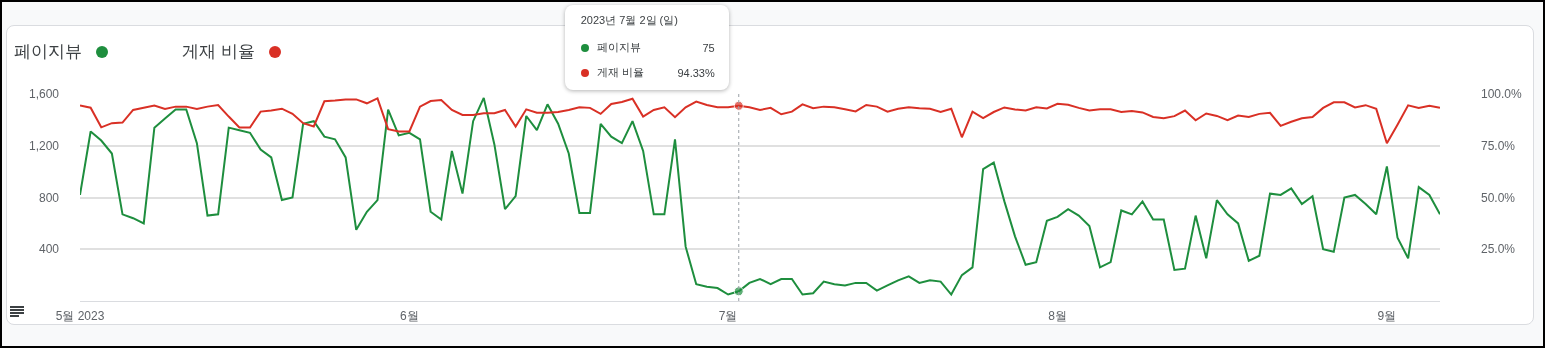 This screenshot has height=348, width=1545. I want to click on x-tick-label: 8월, so click(1057, 316).